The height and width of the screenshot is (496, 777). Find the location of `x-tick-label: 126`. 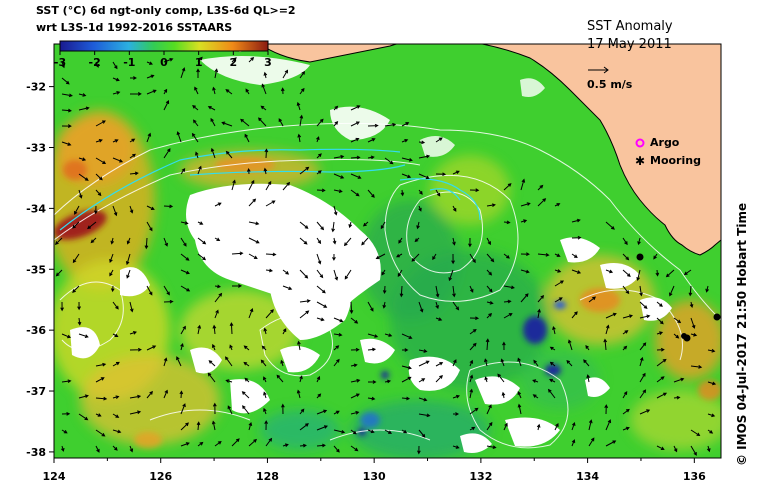

x-tick-label: 126 is located at coordinates (160, 476).